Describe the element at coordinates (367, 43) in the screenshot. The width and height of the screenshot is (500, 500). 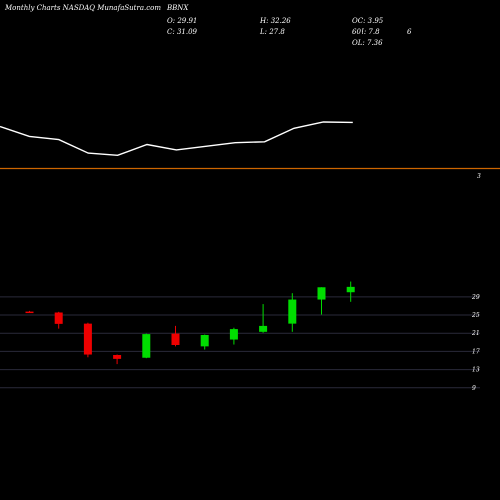
I see `ol-value: OL: 7.36` at that location.